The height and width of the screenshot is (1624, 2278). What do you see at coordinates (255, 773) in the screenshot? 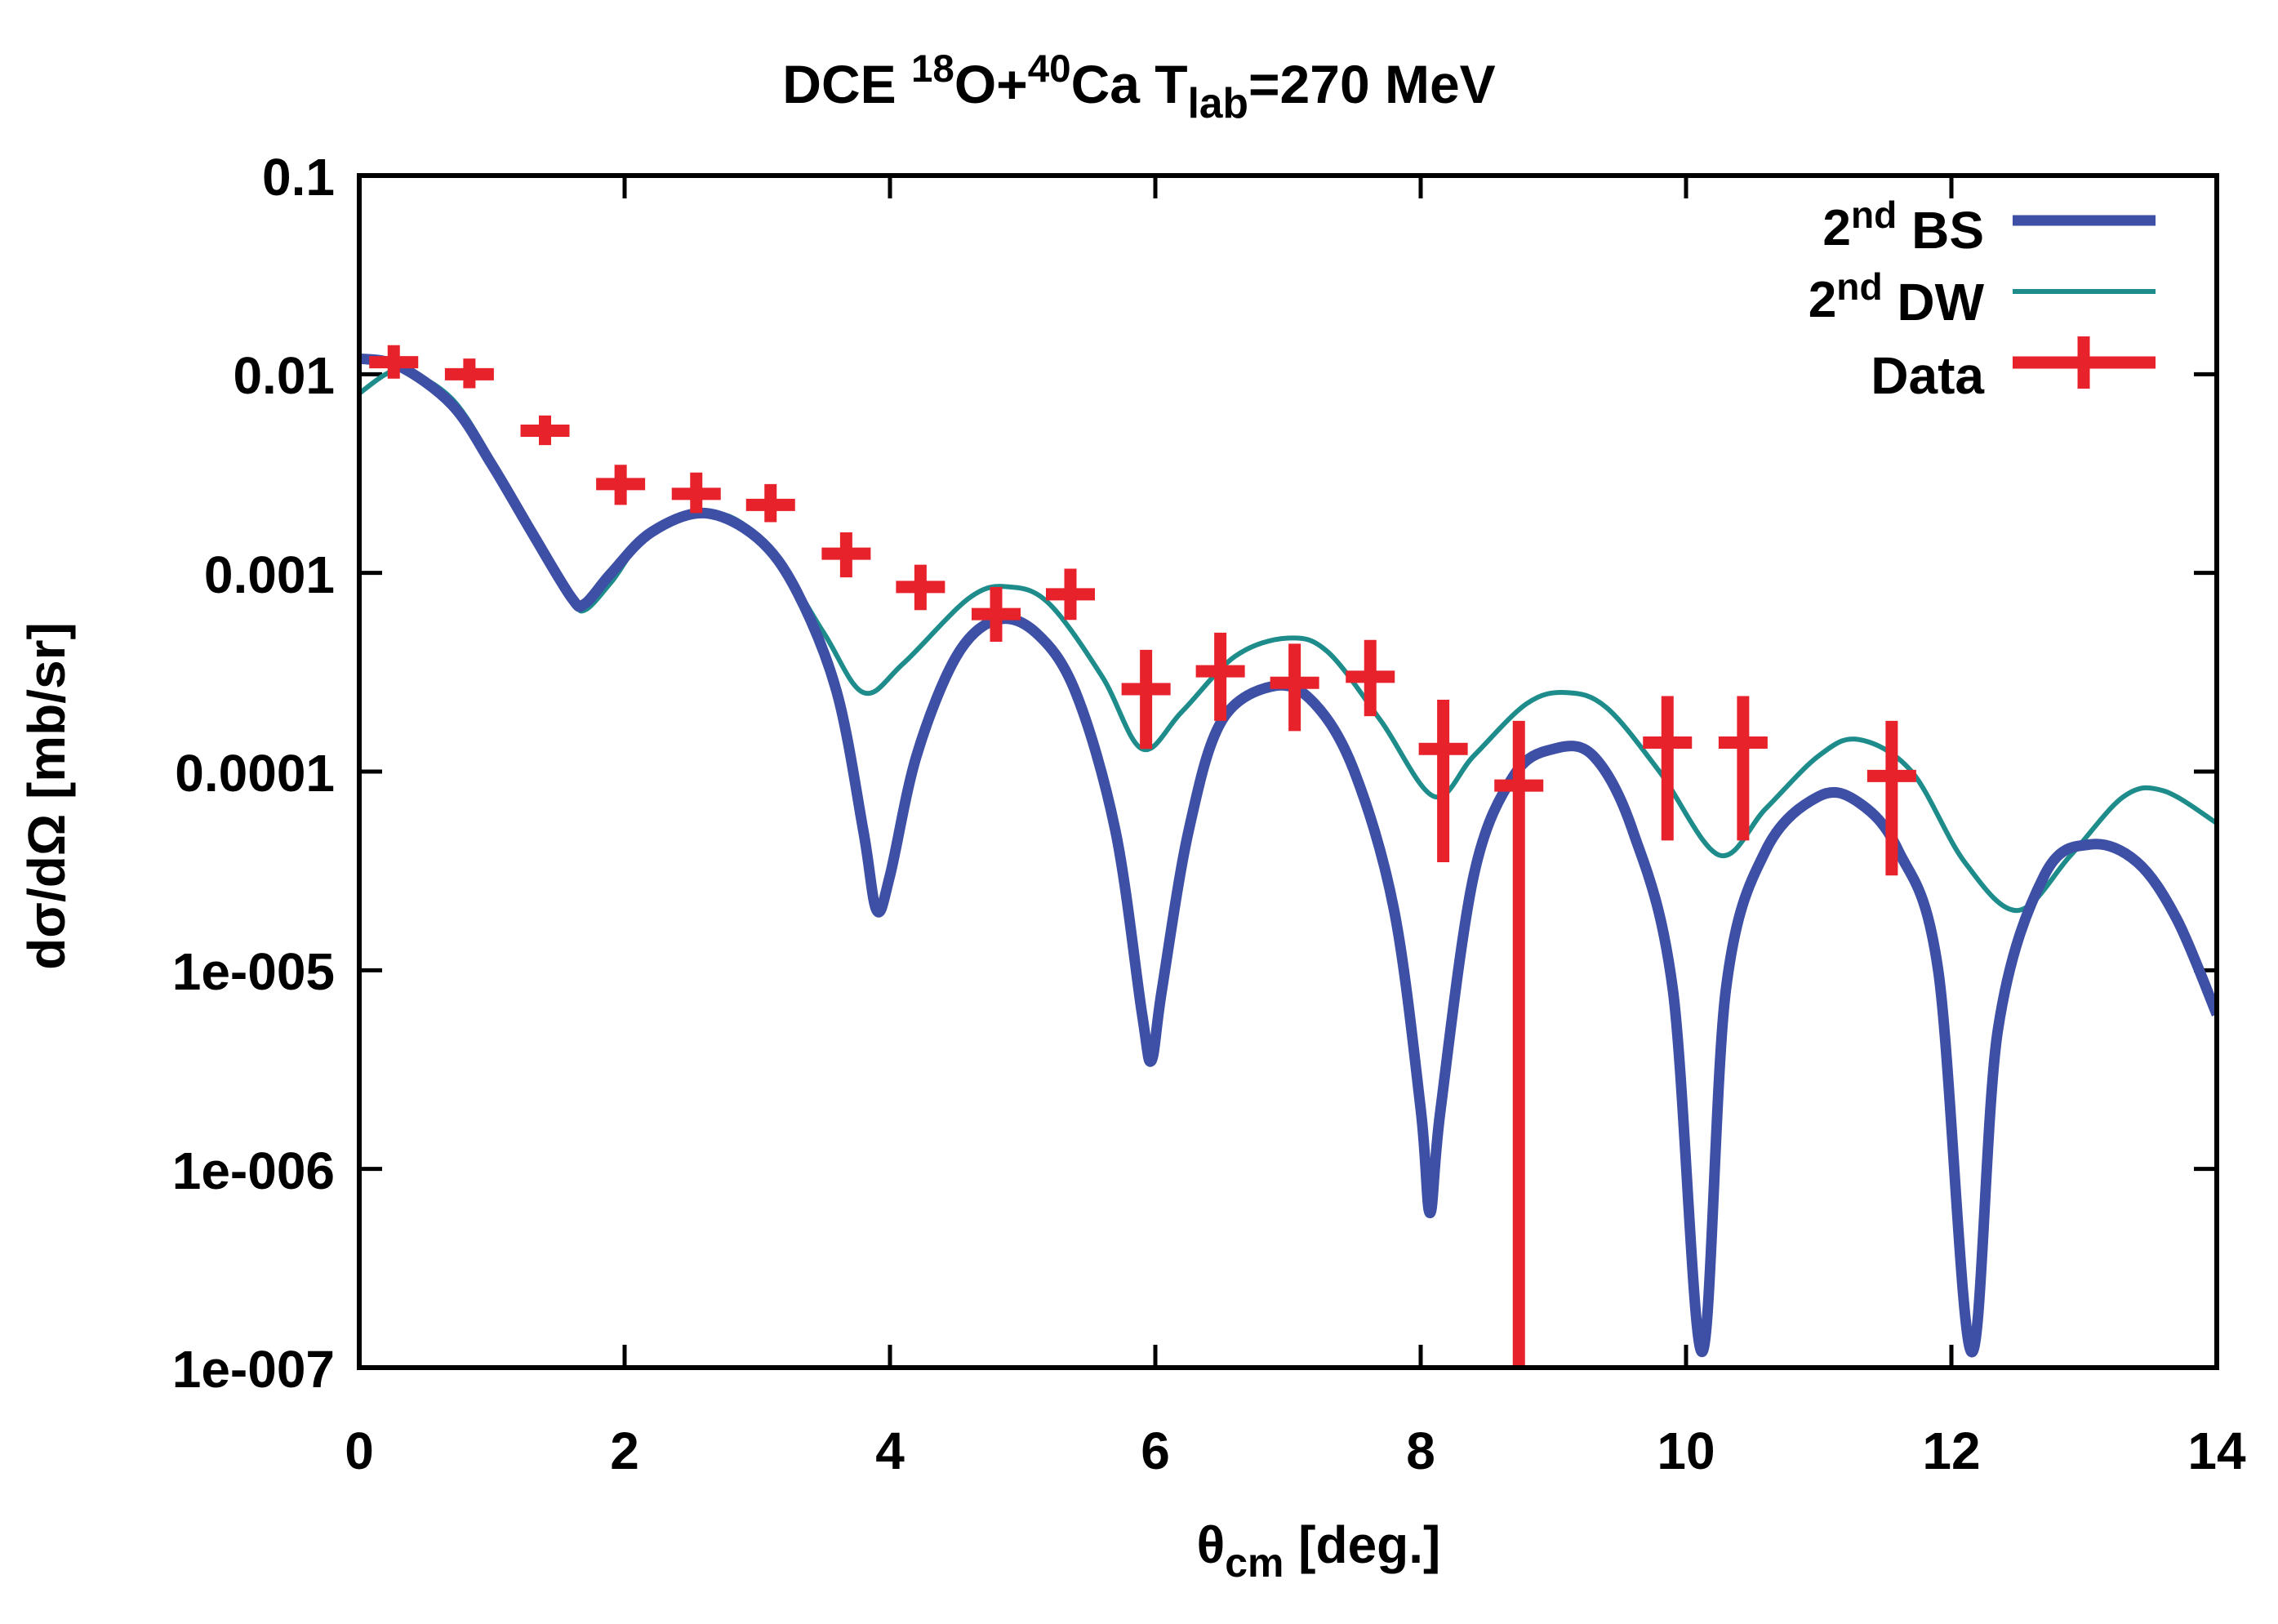
I see `y-tick-label: 0.0001` at bounding box center [255, 773].